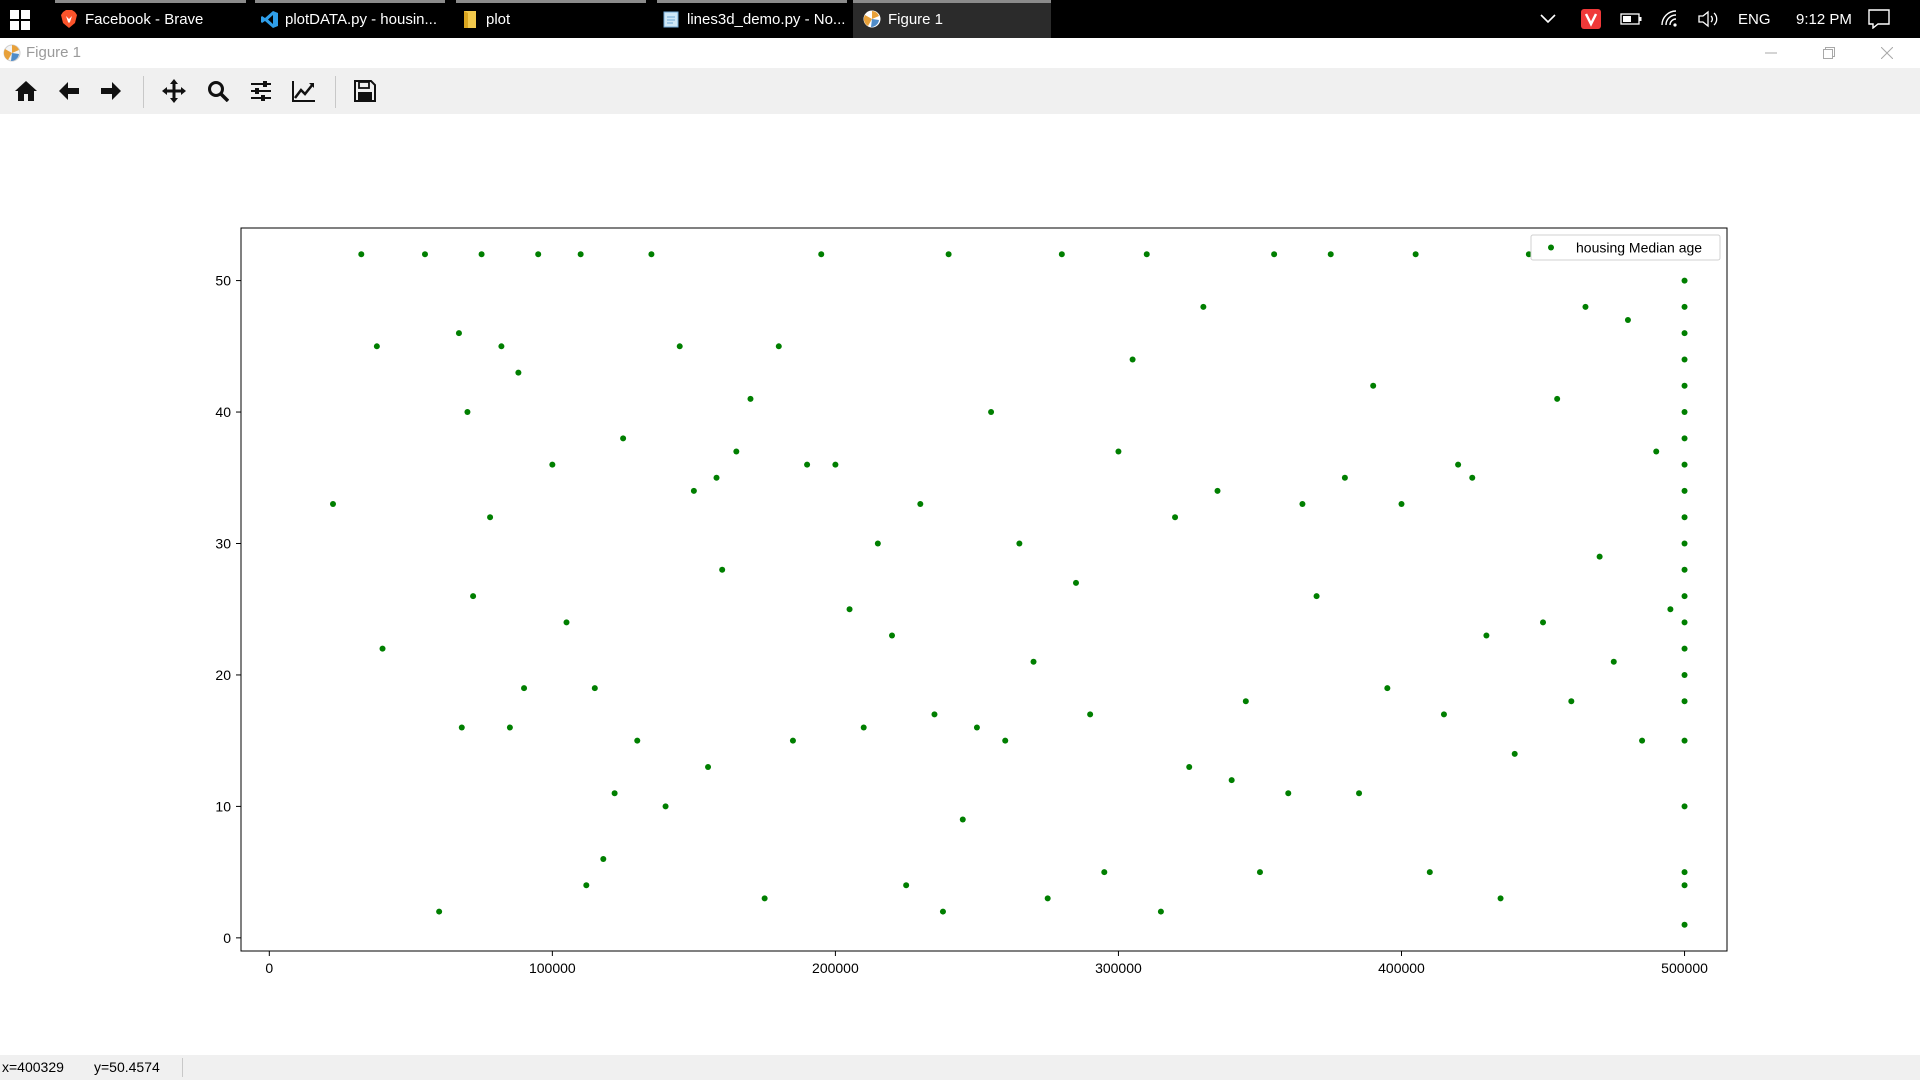  I want to click on cursor-y-readout: y=50.4574, so click(127, 1067).